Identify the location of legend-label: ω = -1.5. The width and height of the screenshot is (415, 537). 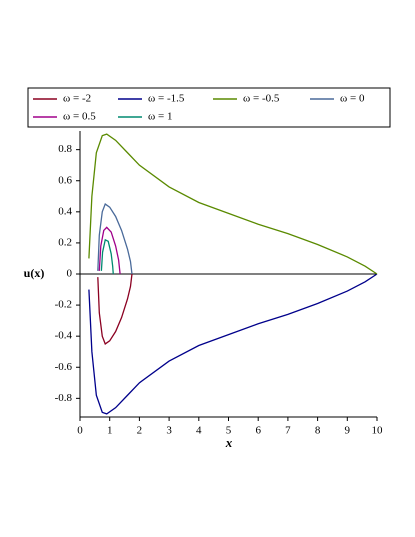
(166, 99).